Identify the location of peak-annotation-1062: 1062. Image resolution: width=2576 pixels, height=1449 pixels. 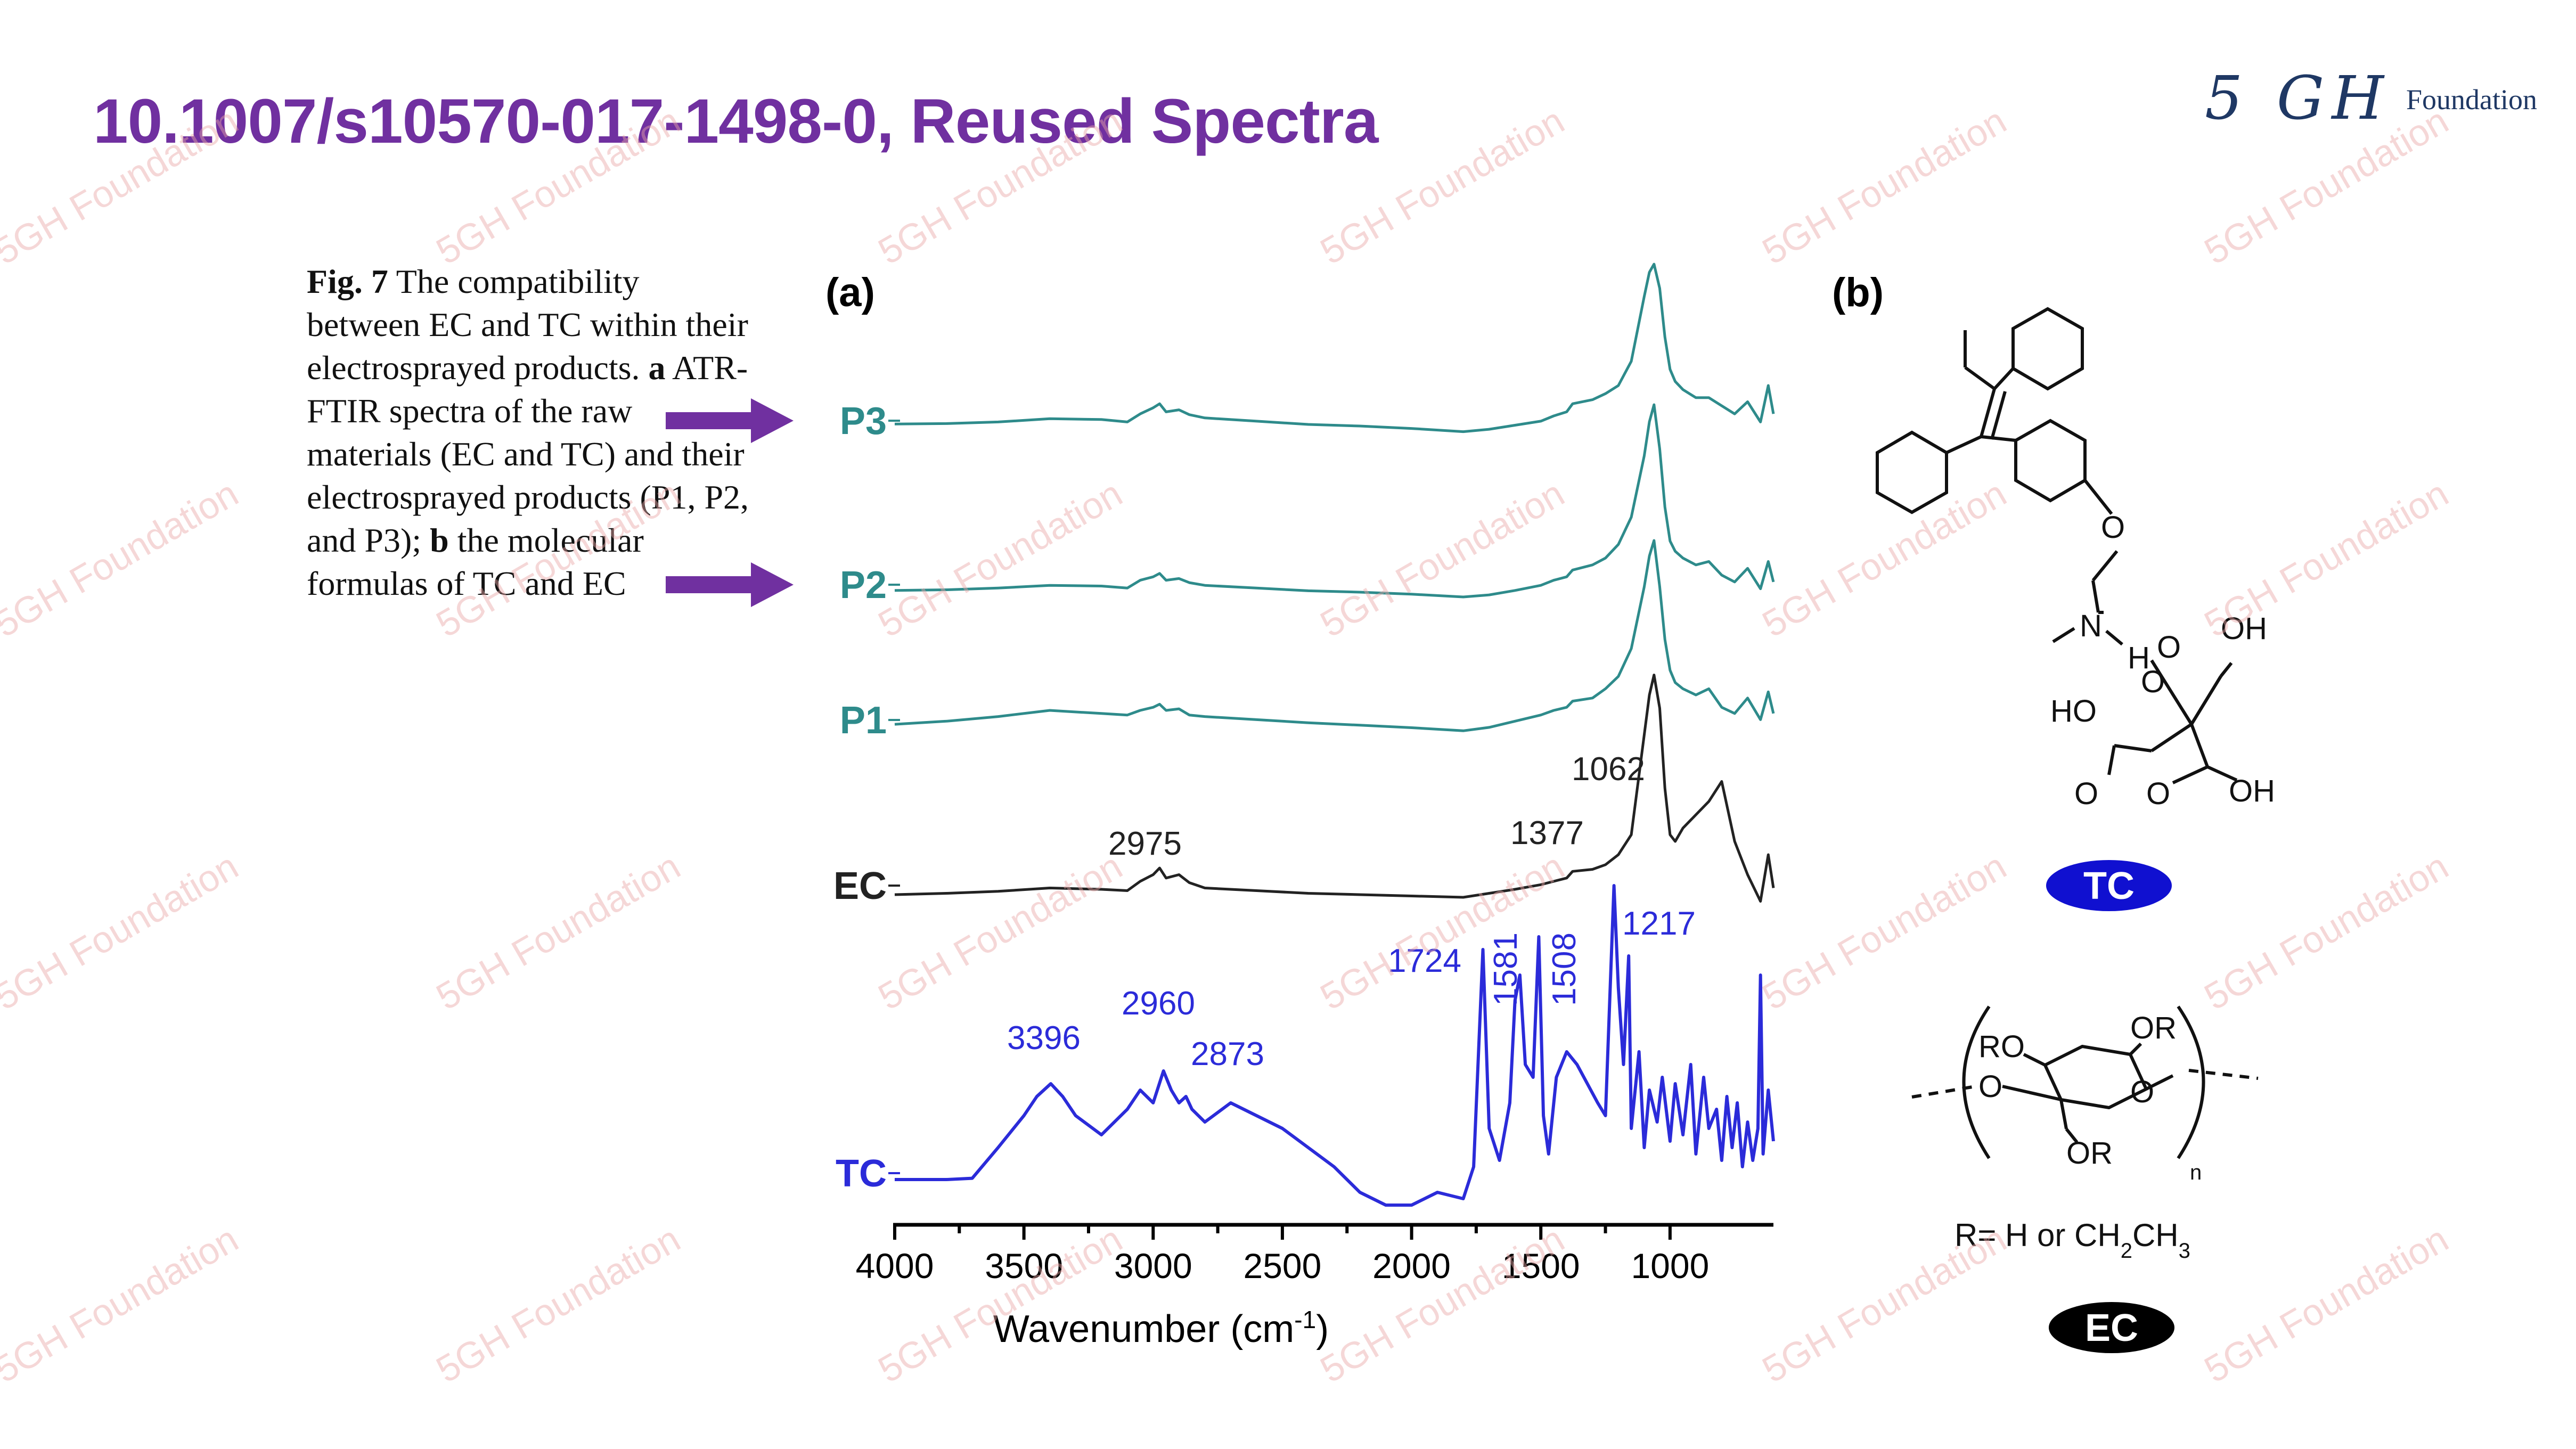
(1608, 769).